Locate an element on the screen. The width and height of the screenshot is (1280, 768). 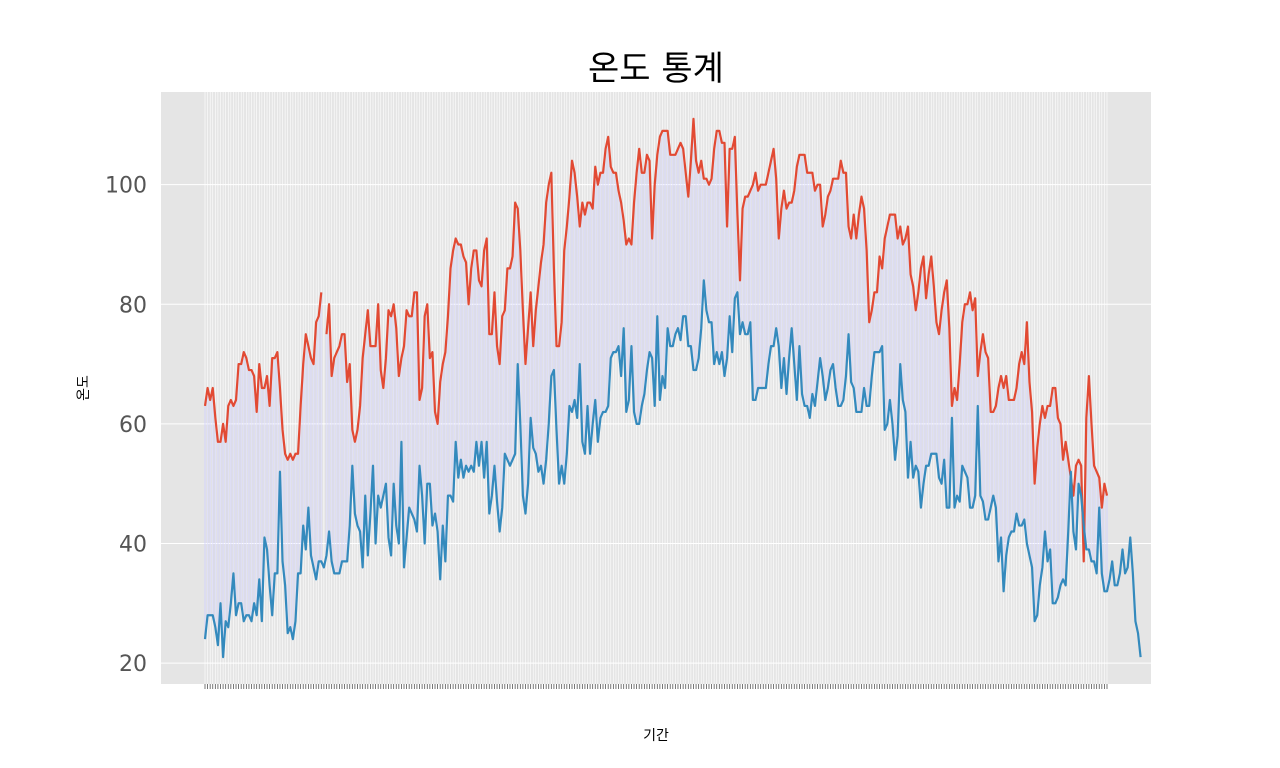
chart-title: 온도 통계 is located at coordinates (656, 69).